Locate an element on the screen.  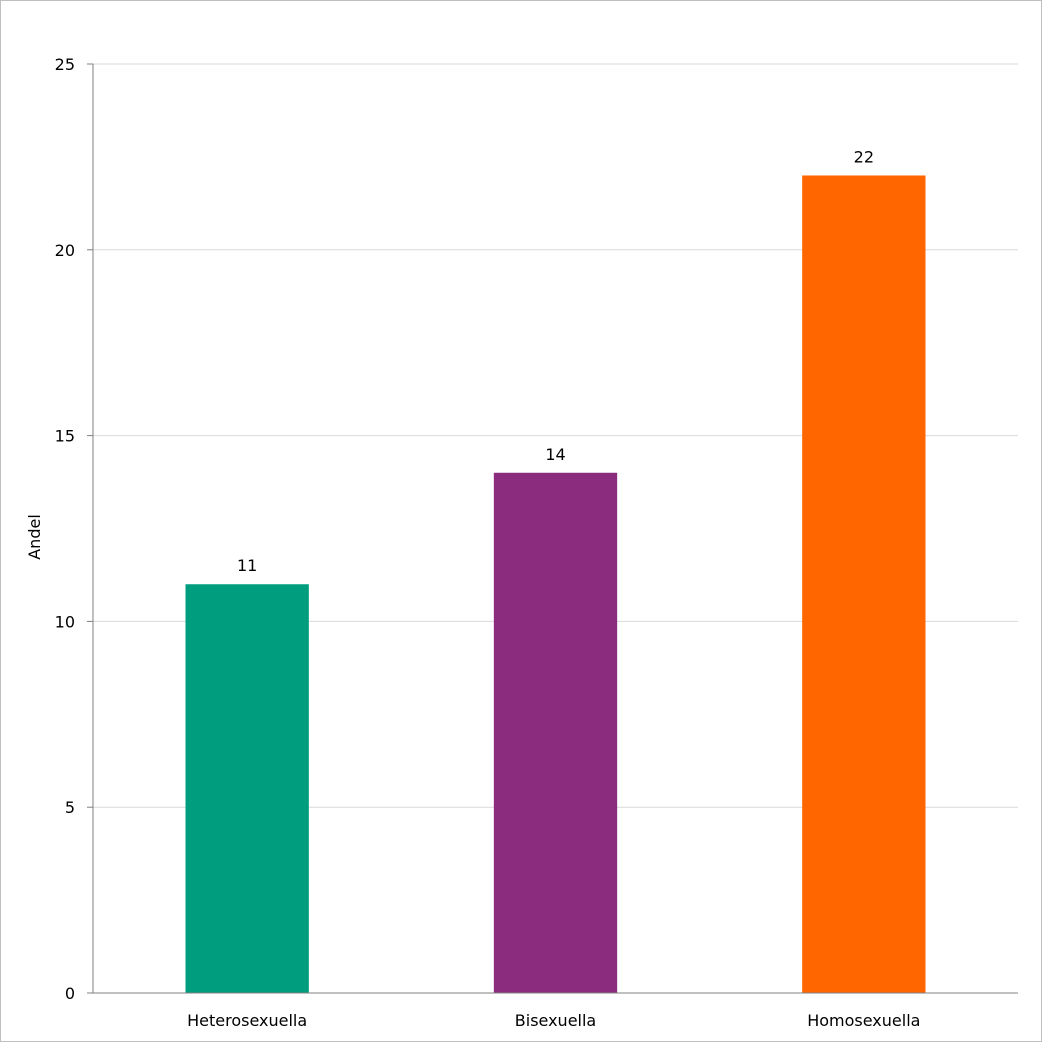
x-category-label: Homosexuella is located at coordinates (863, 1020).